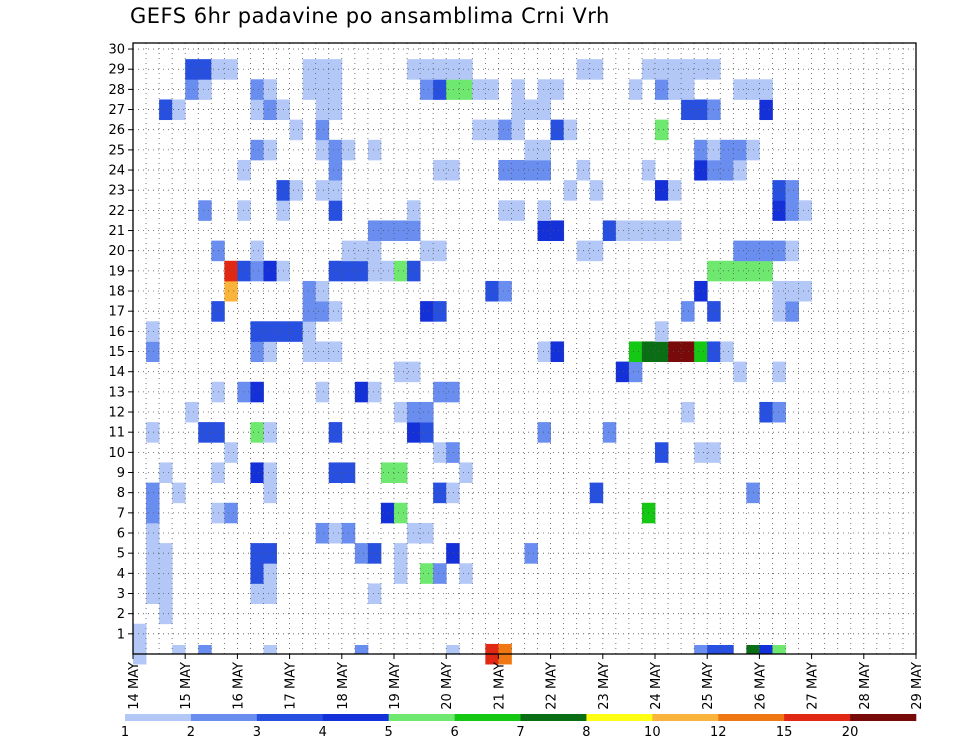 The image size is (960, 742). I want to click on x-tick-label: 25 MAY, so click(708, 686).